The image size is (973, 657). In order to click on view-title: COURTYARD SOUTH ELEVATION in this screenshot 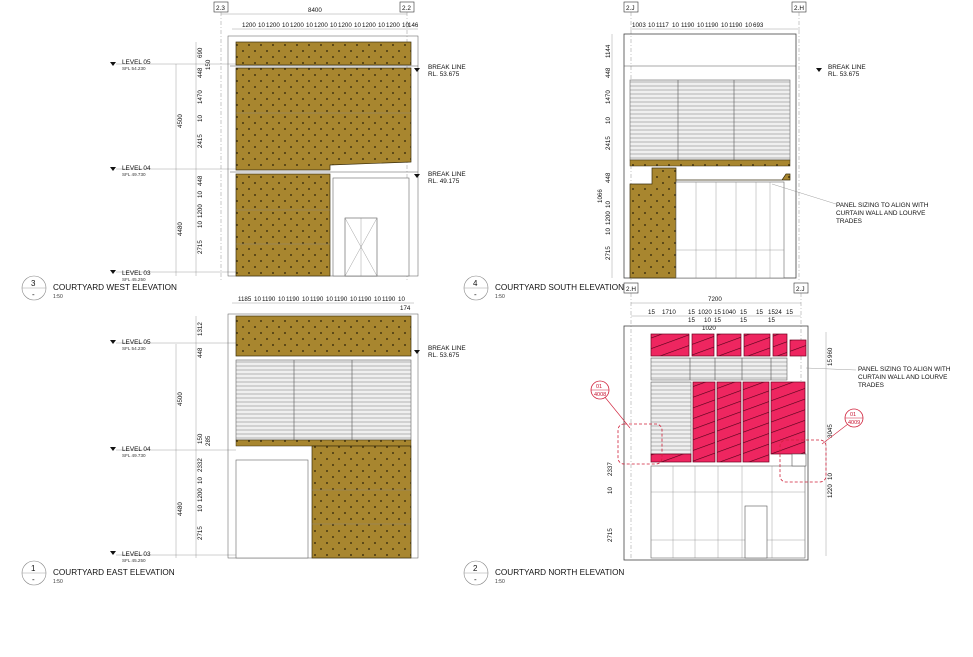, I will do `click(559, 287)`.